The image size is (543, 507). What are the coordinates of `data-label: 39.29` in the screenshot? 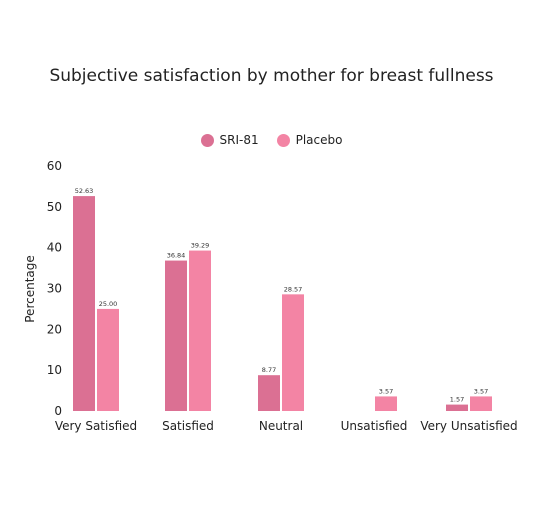 It's located at (200, 246).